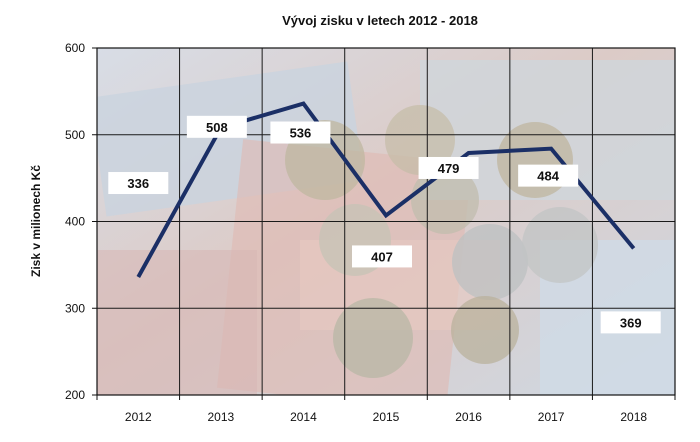 The height and width of the screenshot is (442, 700). I want to click on y-tick-label: 400, so click(75, 222).